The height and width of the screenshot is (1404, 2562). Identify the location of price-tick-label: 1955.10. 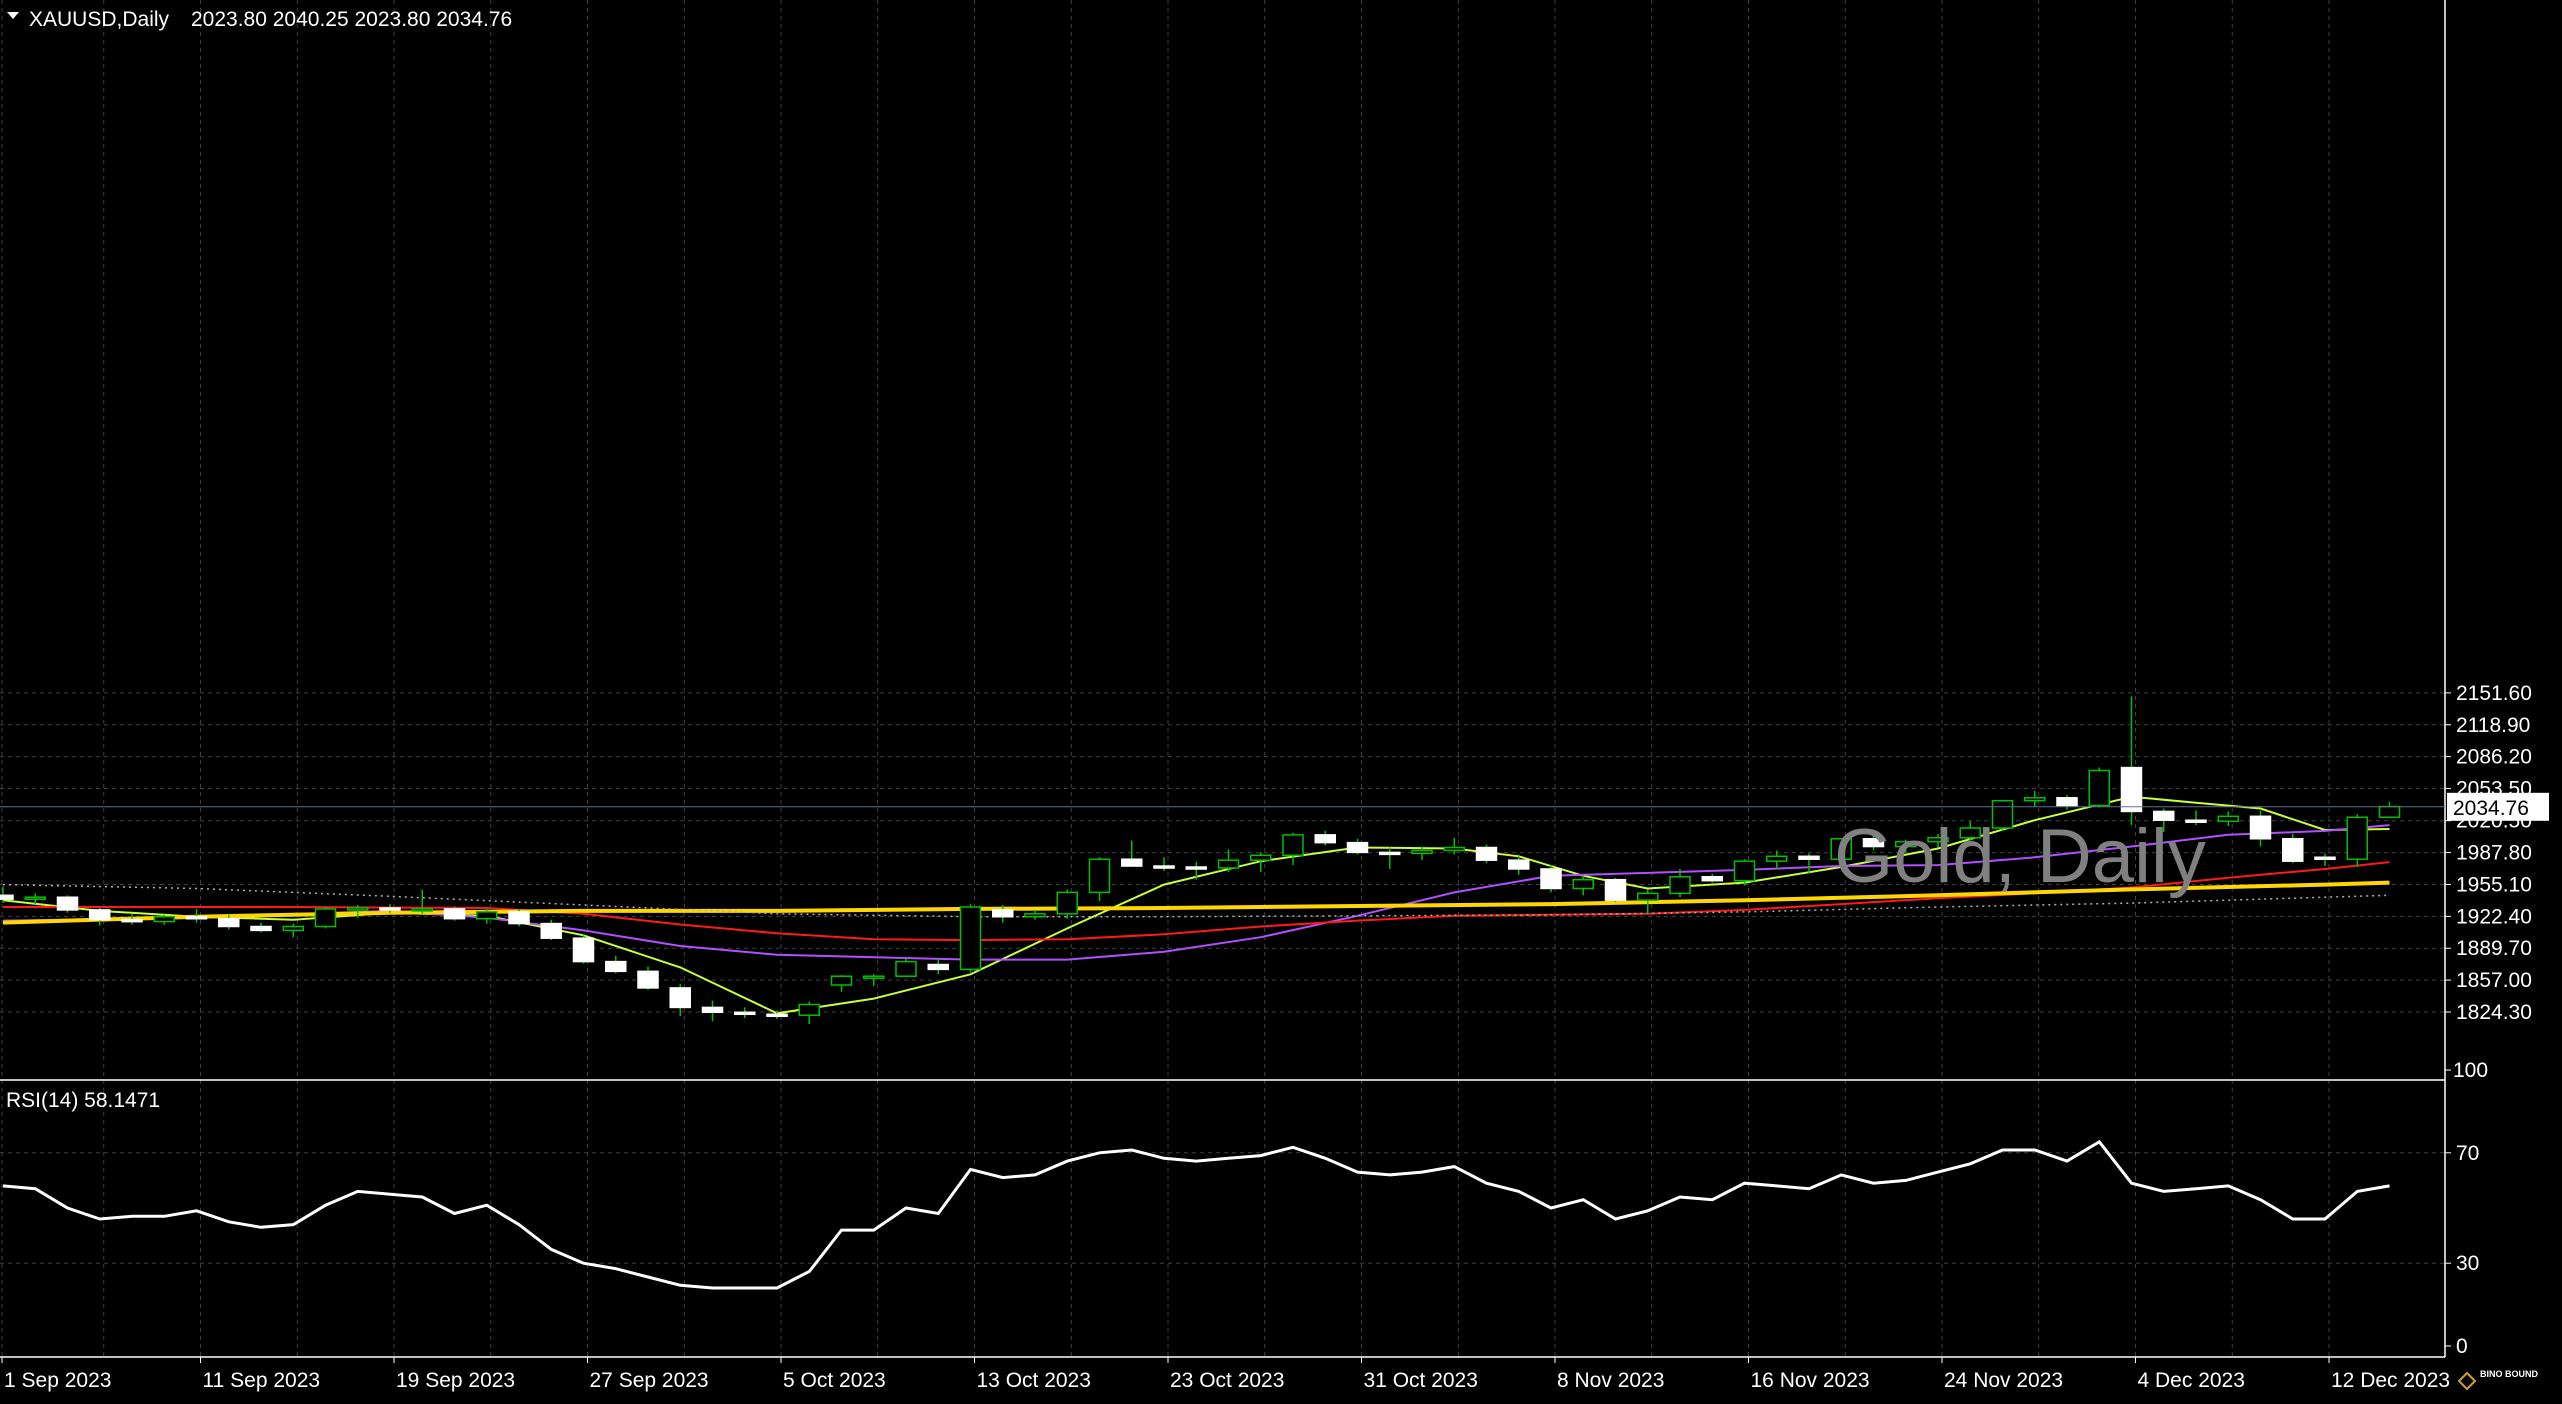
(2494, 884).